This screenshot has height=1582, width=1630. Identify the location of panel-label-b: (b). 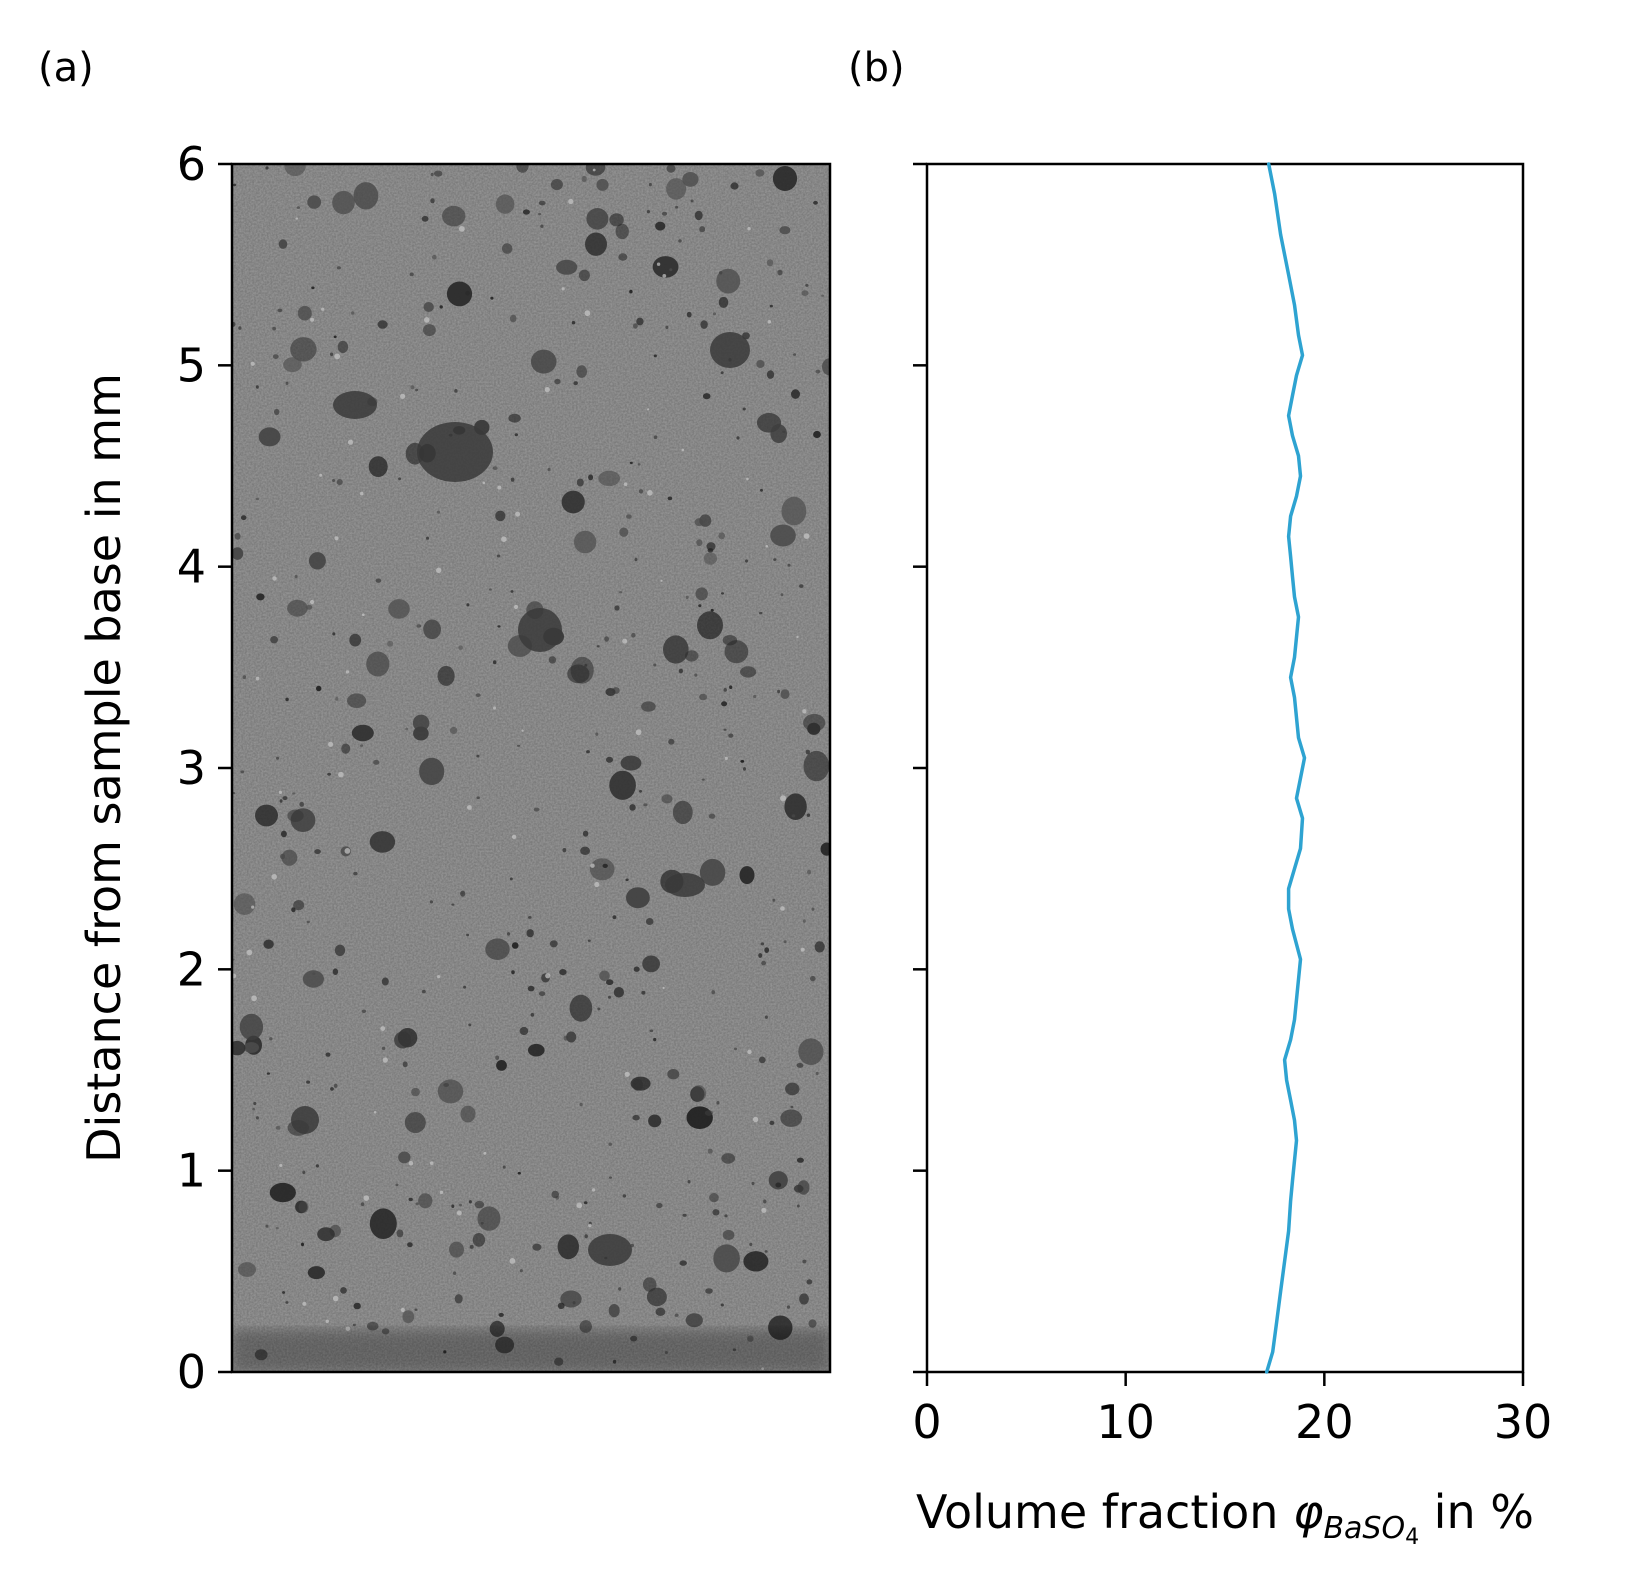
(876, 68).